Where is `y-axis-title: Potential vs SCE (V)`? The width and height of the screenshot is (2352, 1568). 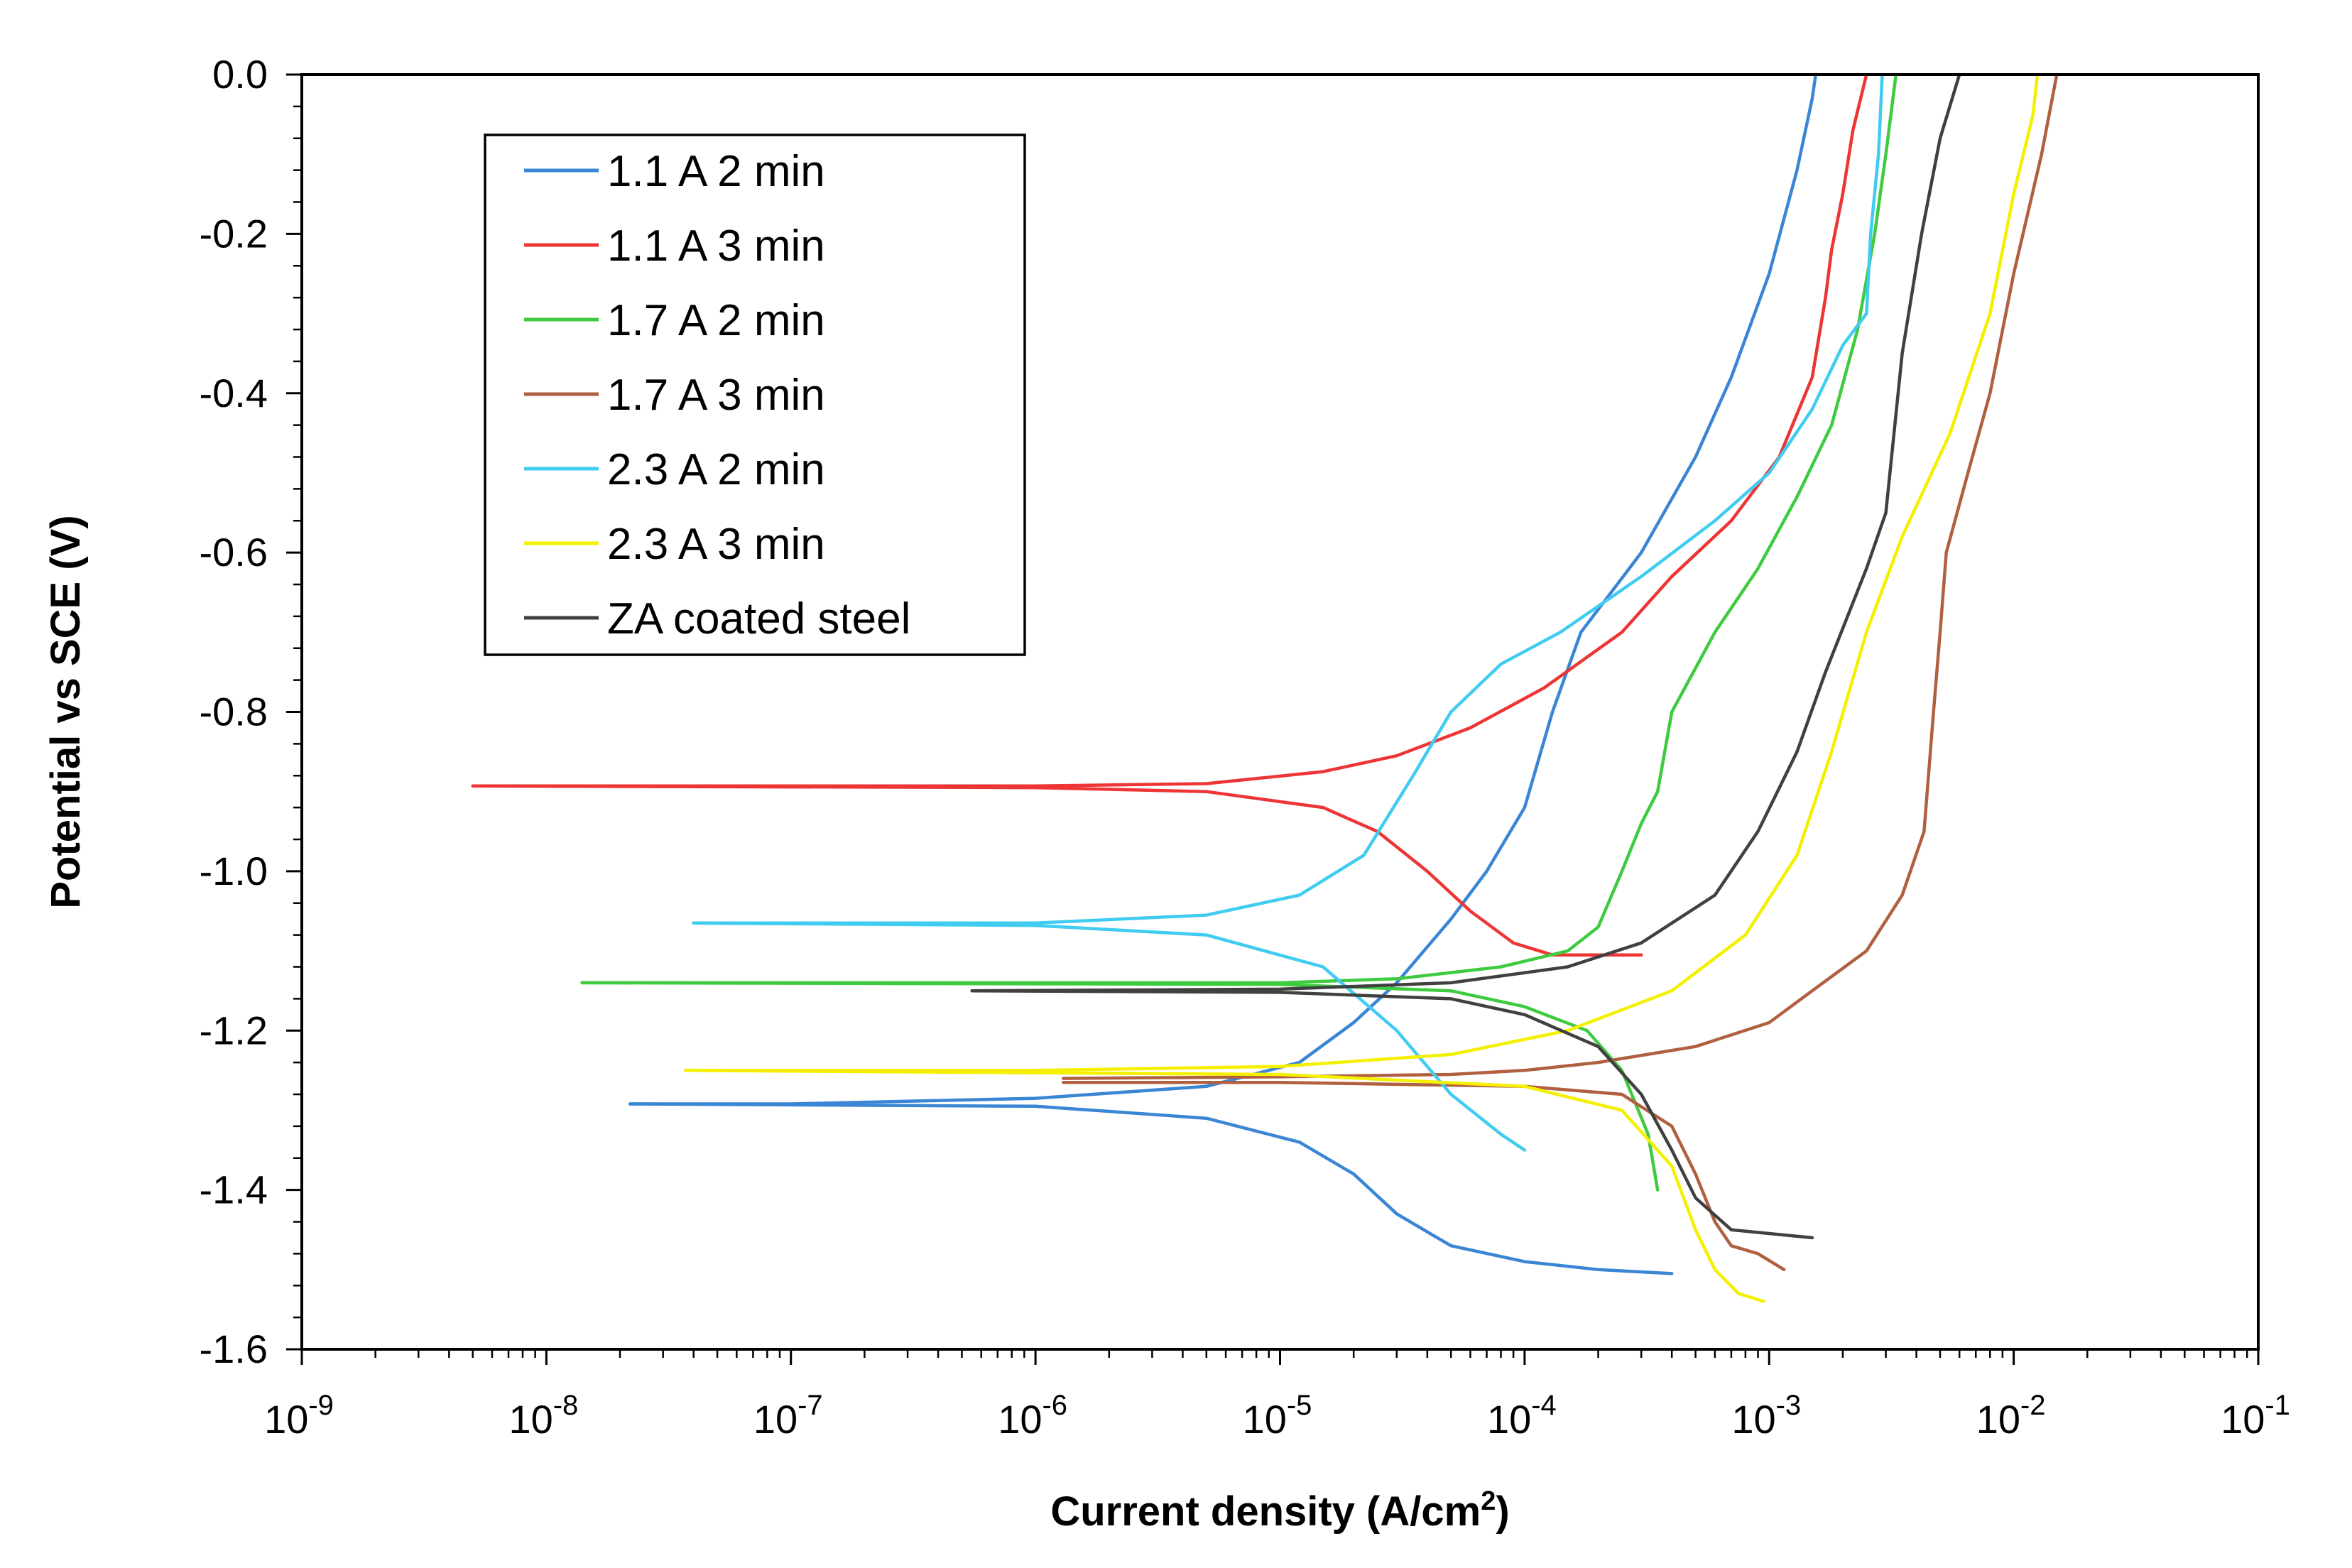
y-axis-title: Potential vs SCE (V) is located at coordinates (66, 712).